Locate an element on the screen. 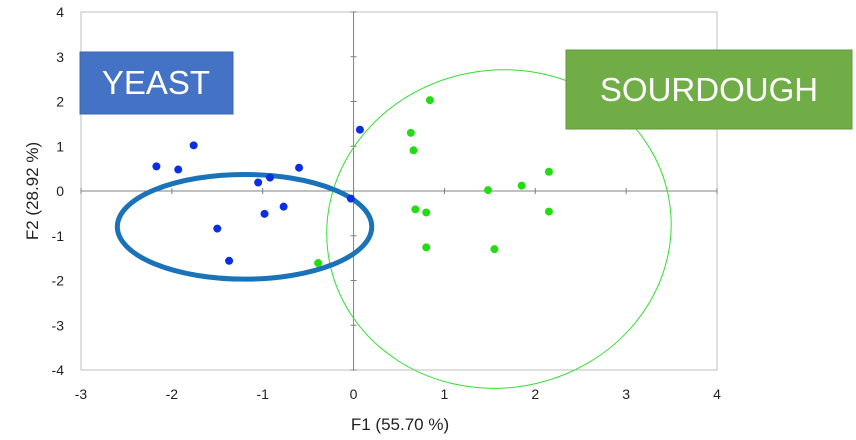  yeast-label-text: YEAST is located at coordinates (156, 82).